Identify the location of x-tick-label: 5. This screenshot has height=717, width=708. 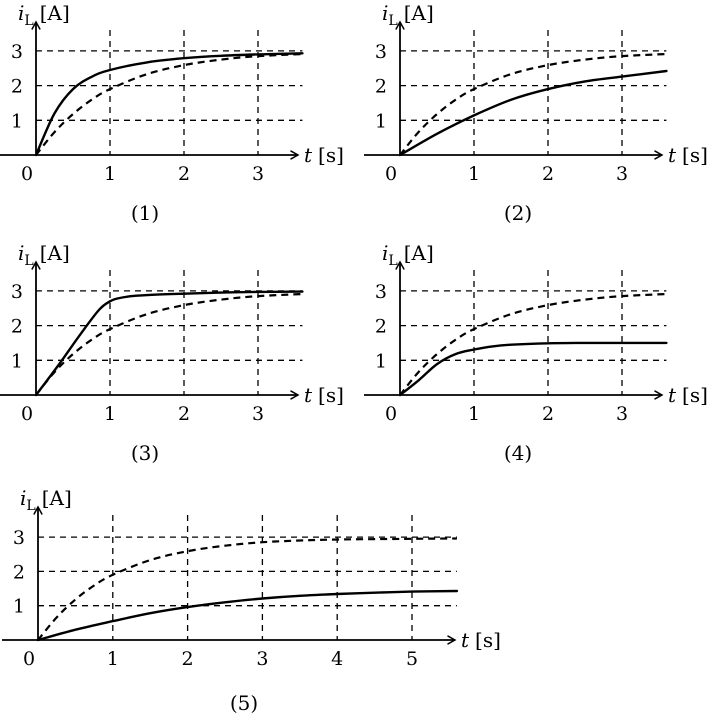
(412, 659).